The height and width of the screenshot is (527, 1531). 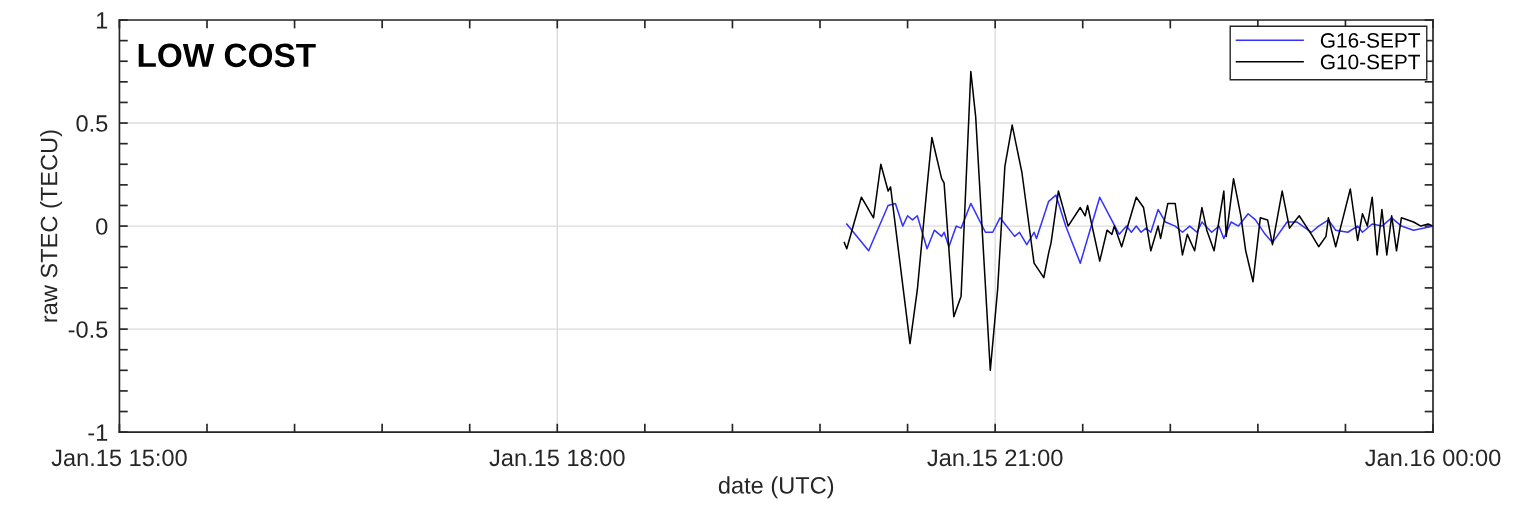 I want to click on x-tick-label: Jan.16 00:00, so click(x=1433, y=458).